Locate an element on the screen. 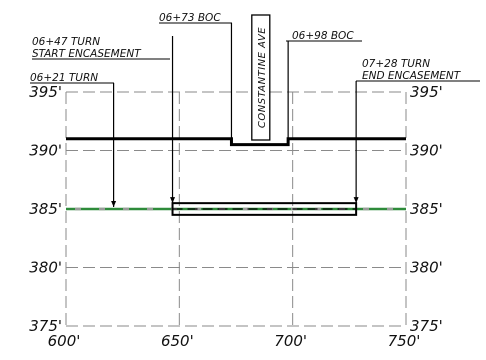 The height and width of the screenshot is (360, 486). annotation-t728: 07+28 TURN is located at coordinates (396, 64).